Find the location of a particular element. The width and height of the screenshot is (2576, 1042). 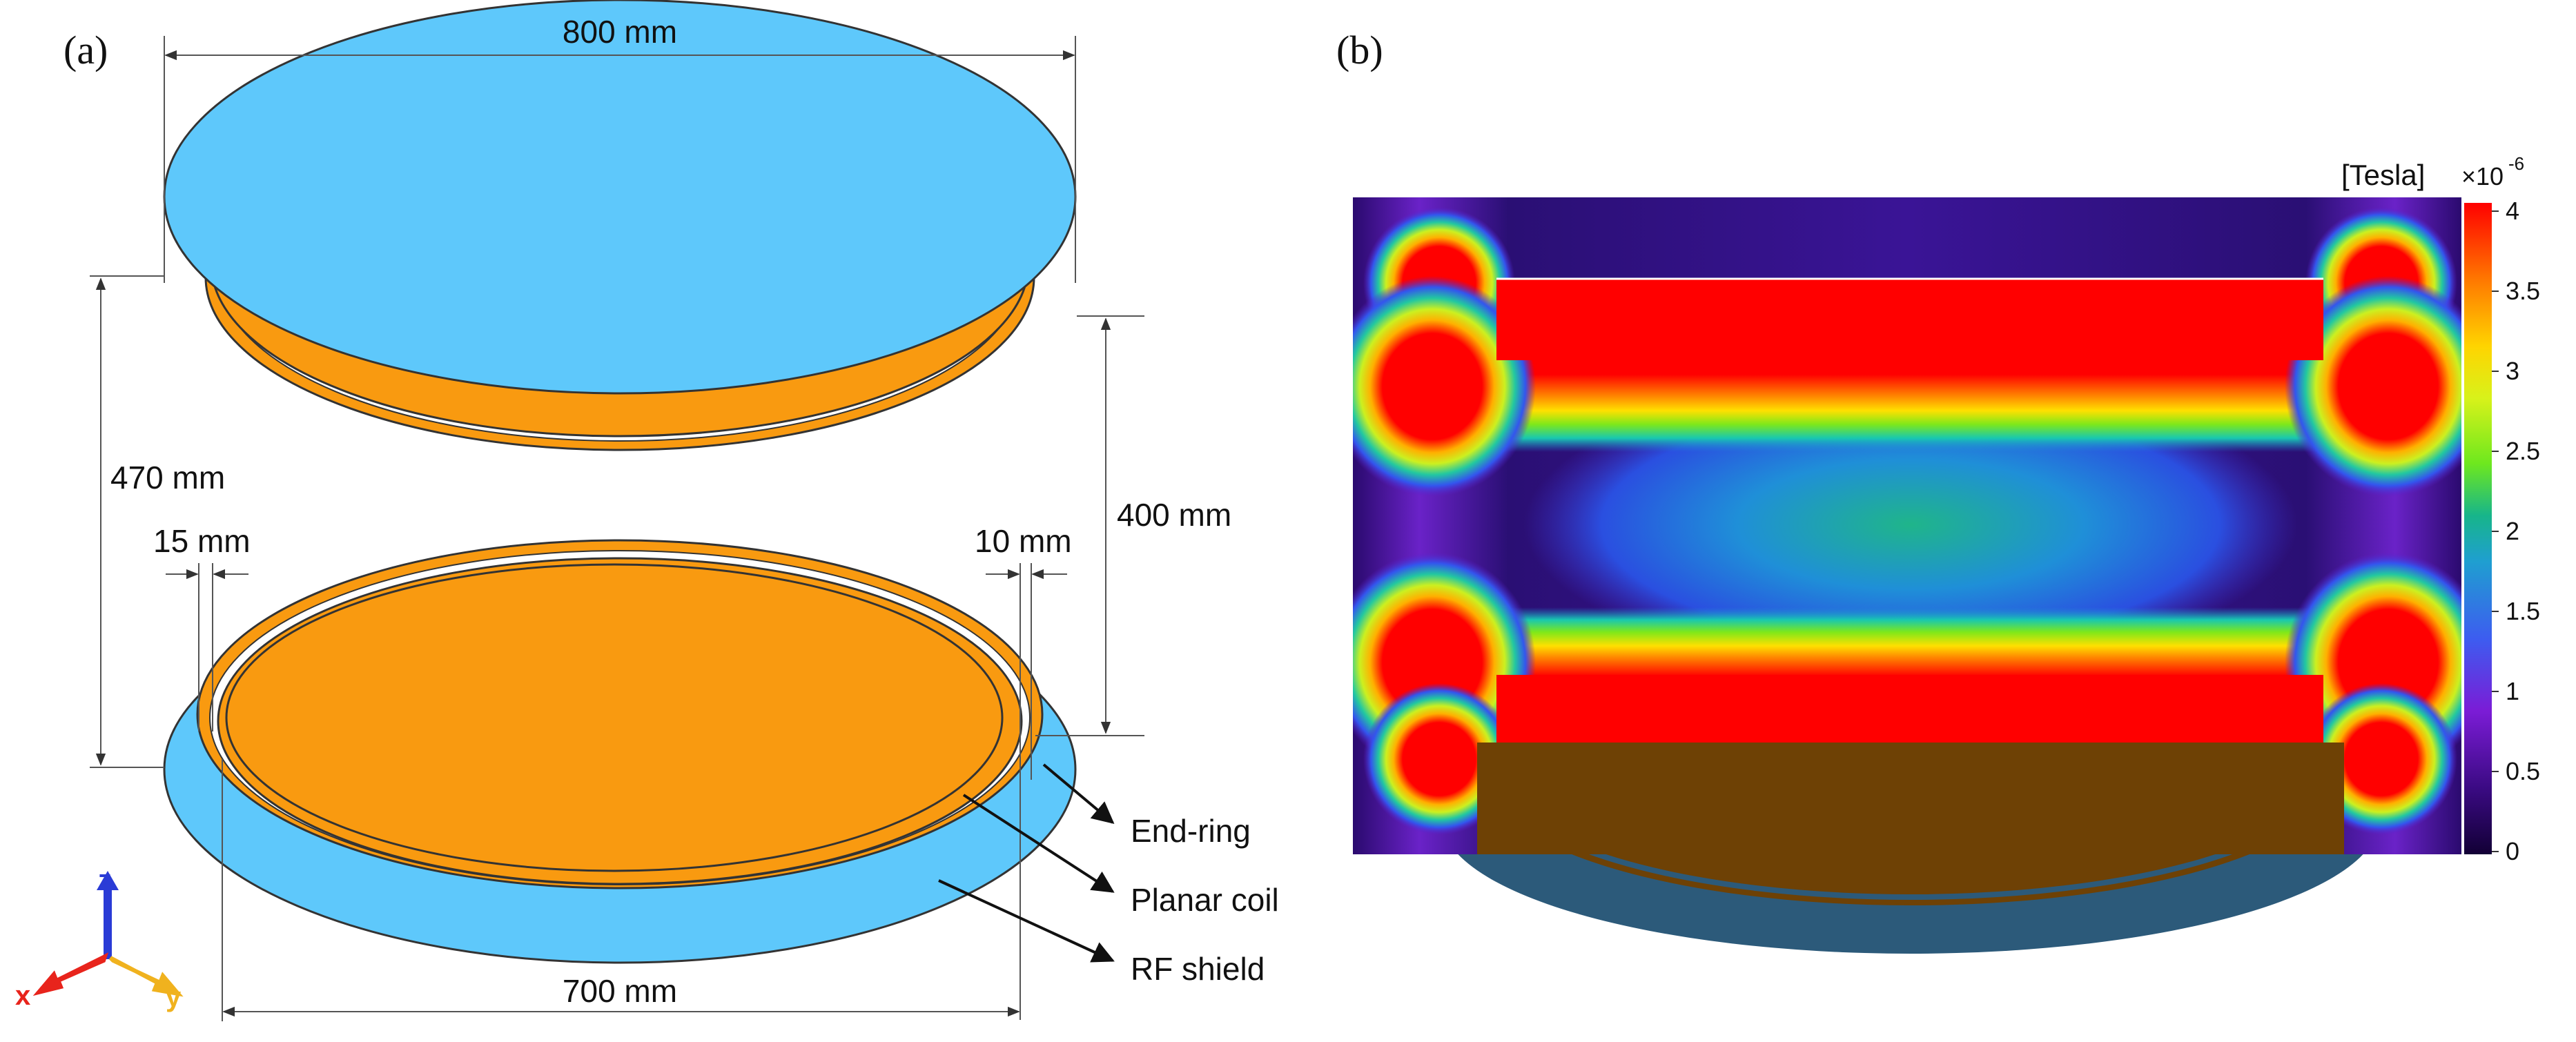

bottom-planar-coil is located at coordinates (614, 717).